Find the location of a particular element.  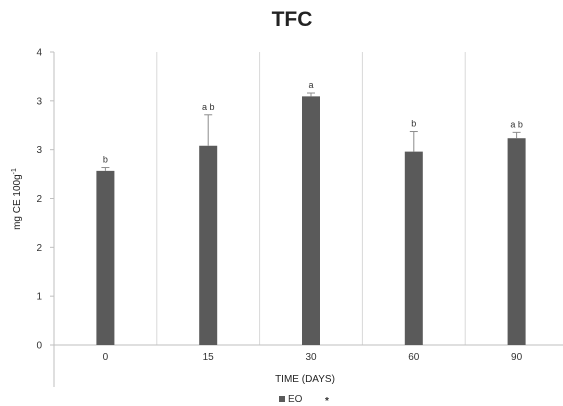

y-axis-title: mg CE 100g-1 is located at coordinates (17, 199).